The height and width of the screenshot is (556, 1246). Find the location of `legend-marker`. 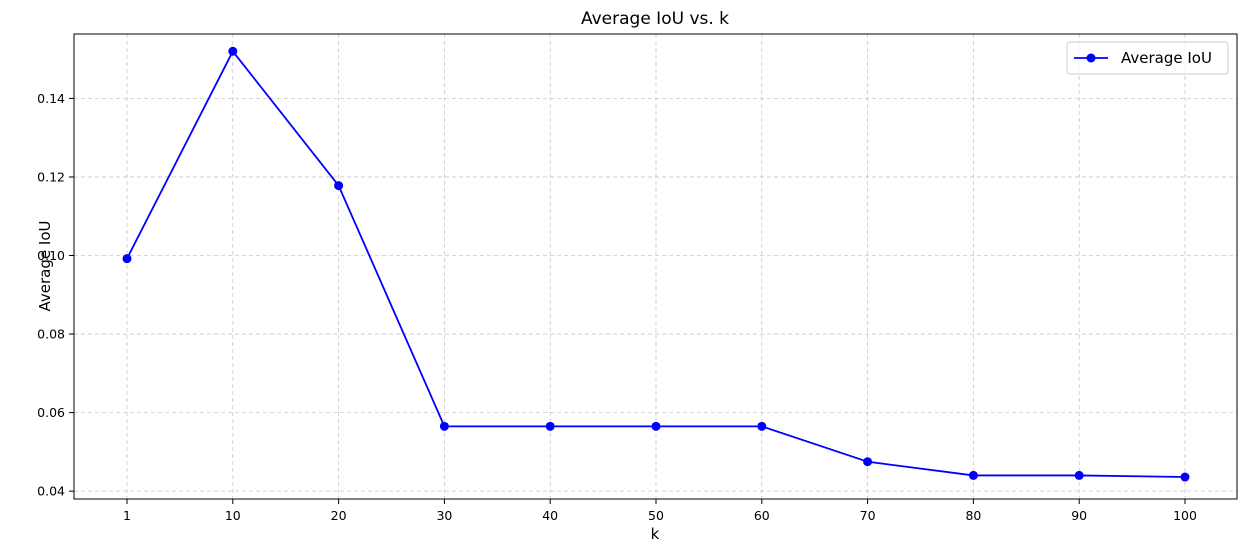

legend-marker is located at coordinates (1091, 58).